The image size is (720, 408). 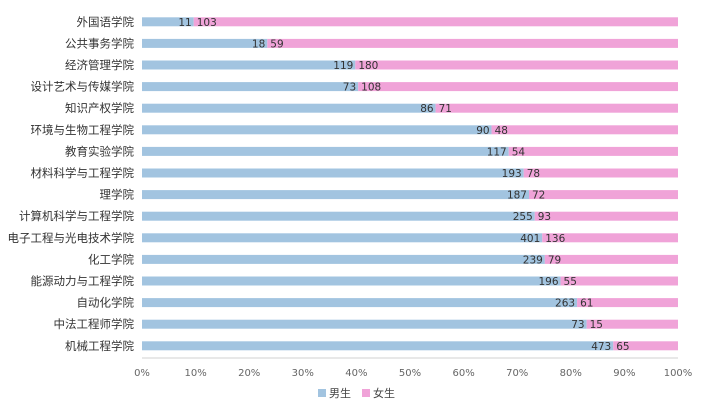 I want to click on x-tick-label: 50%, so click(x=410, y=373).